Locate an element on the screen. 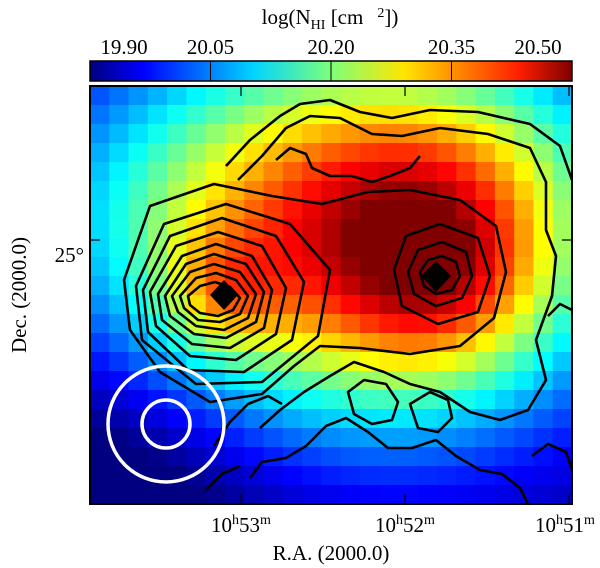  y-tick-label: 25° is located at coordinates (69, 255).